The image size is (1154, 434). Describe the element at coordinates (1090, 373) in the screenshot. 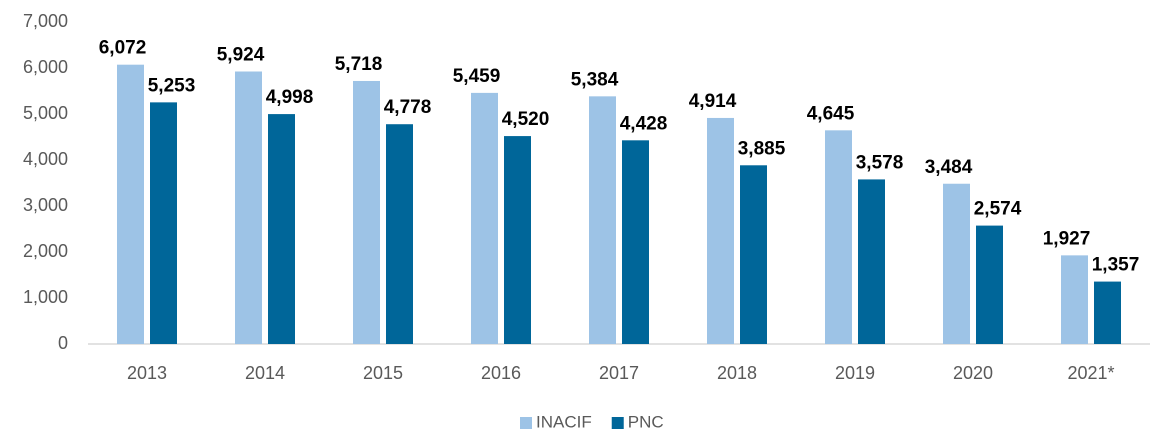

I see `x-tick-label: 2021*` at that location.